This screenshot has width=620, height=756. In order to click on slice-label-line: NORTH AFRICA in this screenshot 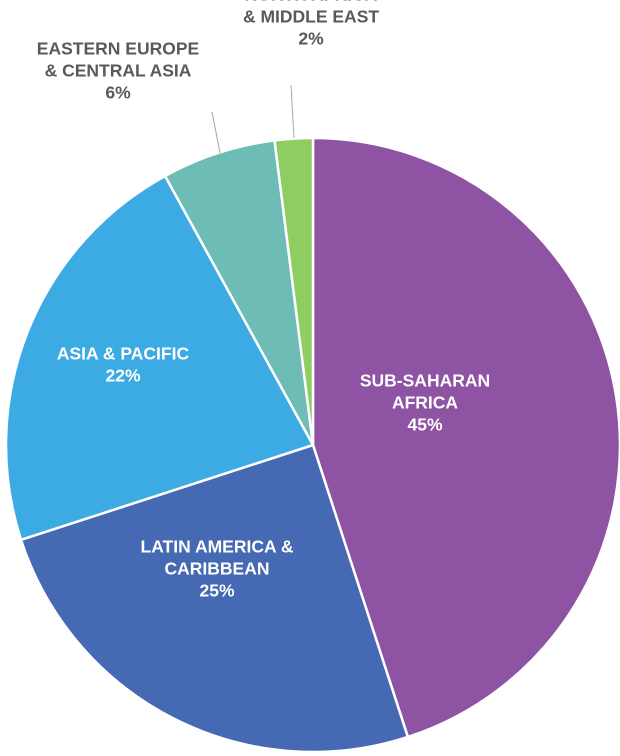, I will do `click(311, 2)`.